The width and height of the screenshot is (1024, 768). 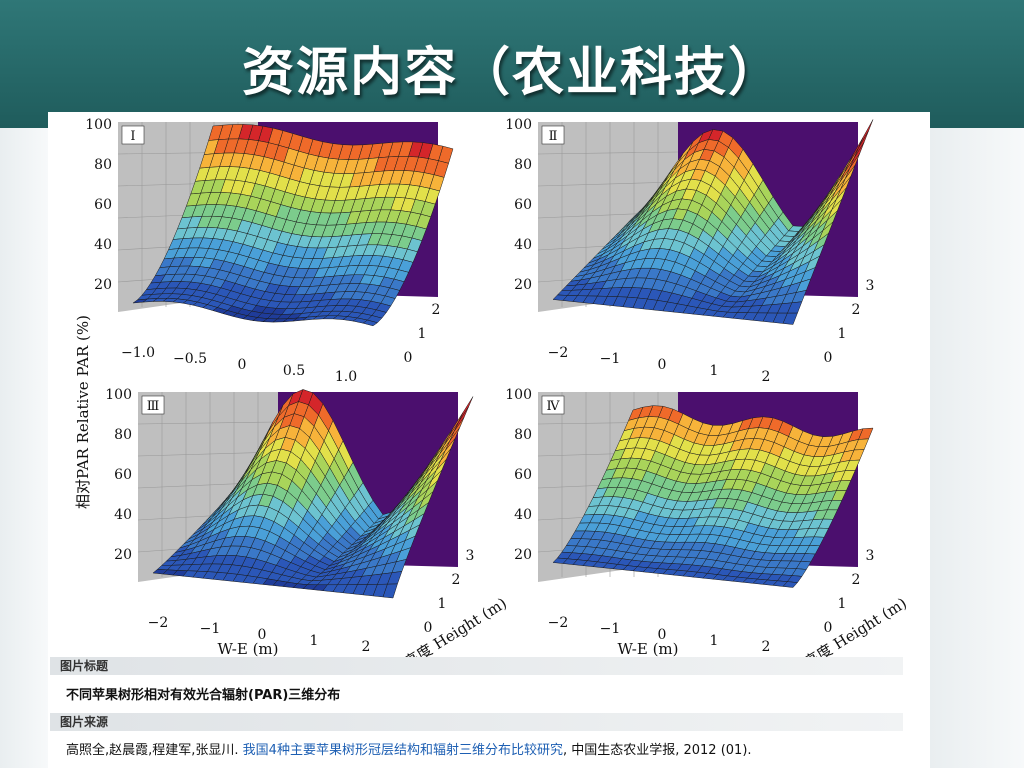 I want to click on source-journal: , 中国生态农业学报, 2012 (01)., so click(x=657, y=750).